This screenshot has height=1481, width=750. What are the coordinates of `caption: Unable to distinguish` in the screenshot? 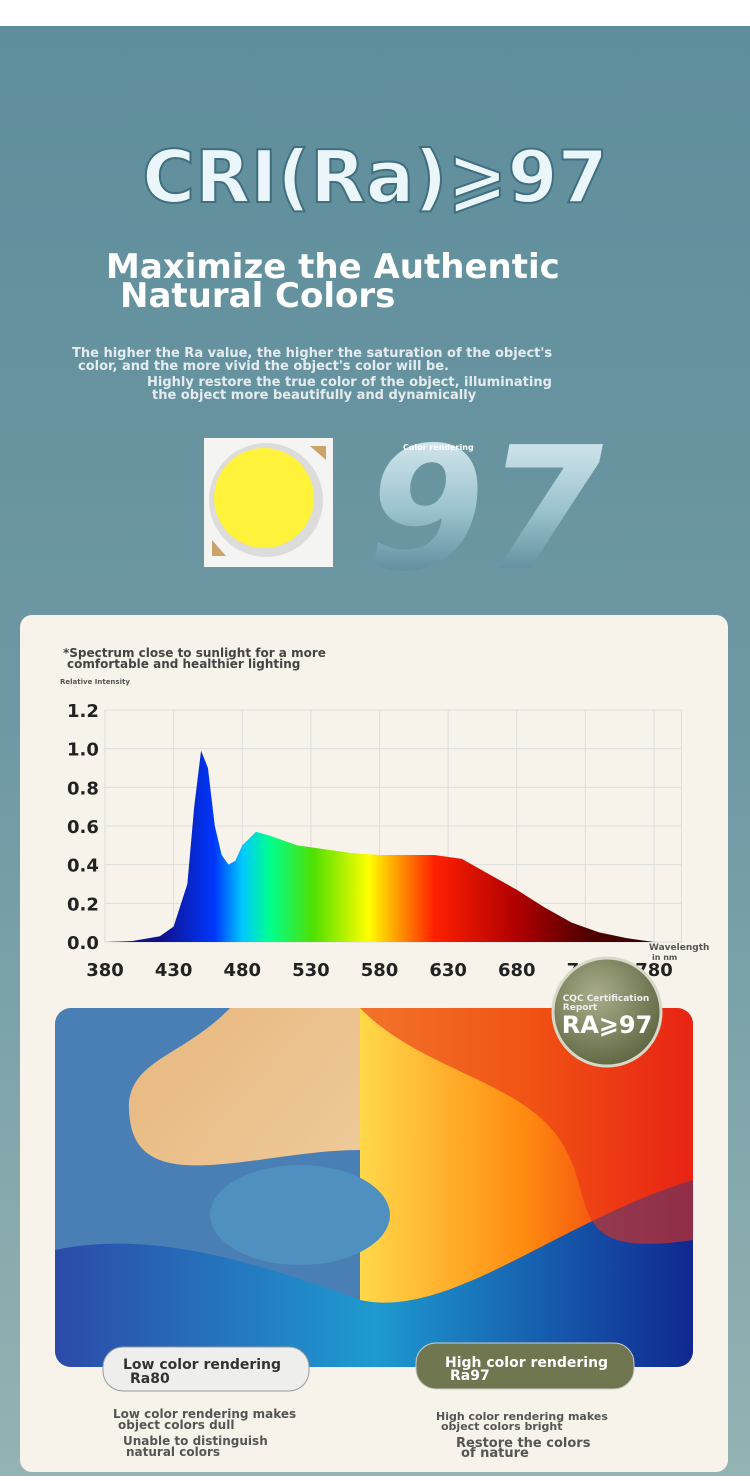 It's located at (195, 1441).